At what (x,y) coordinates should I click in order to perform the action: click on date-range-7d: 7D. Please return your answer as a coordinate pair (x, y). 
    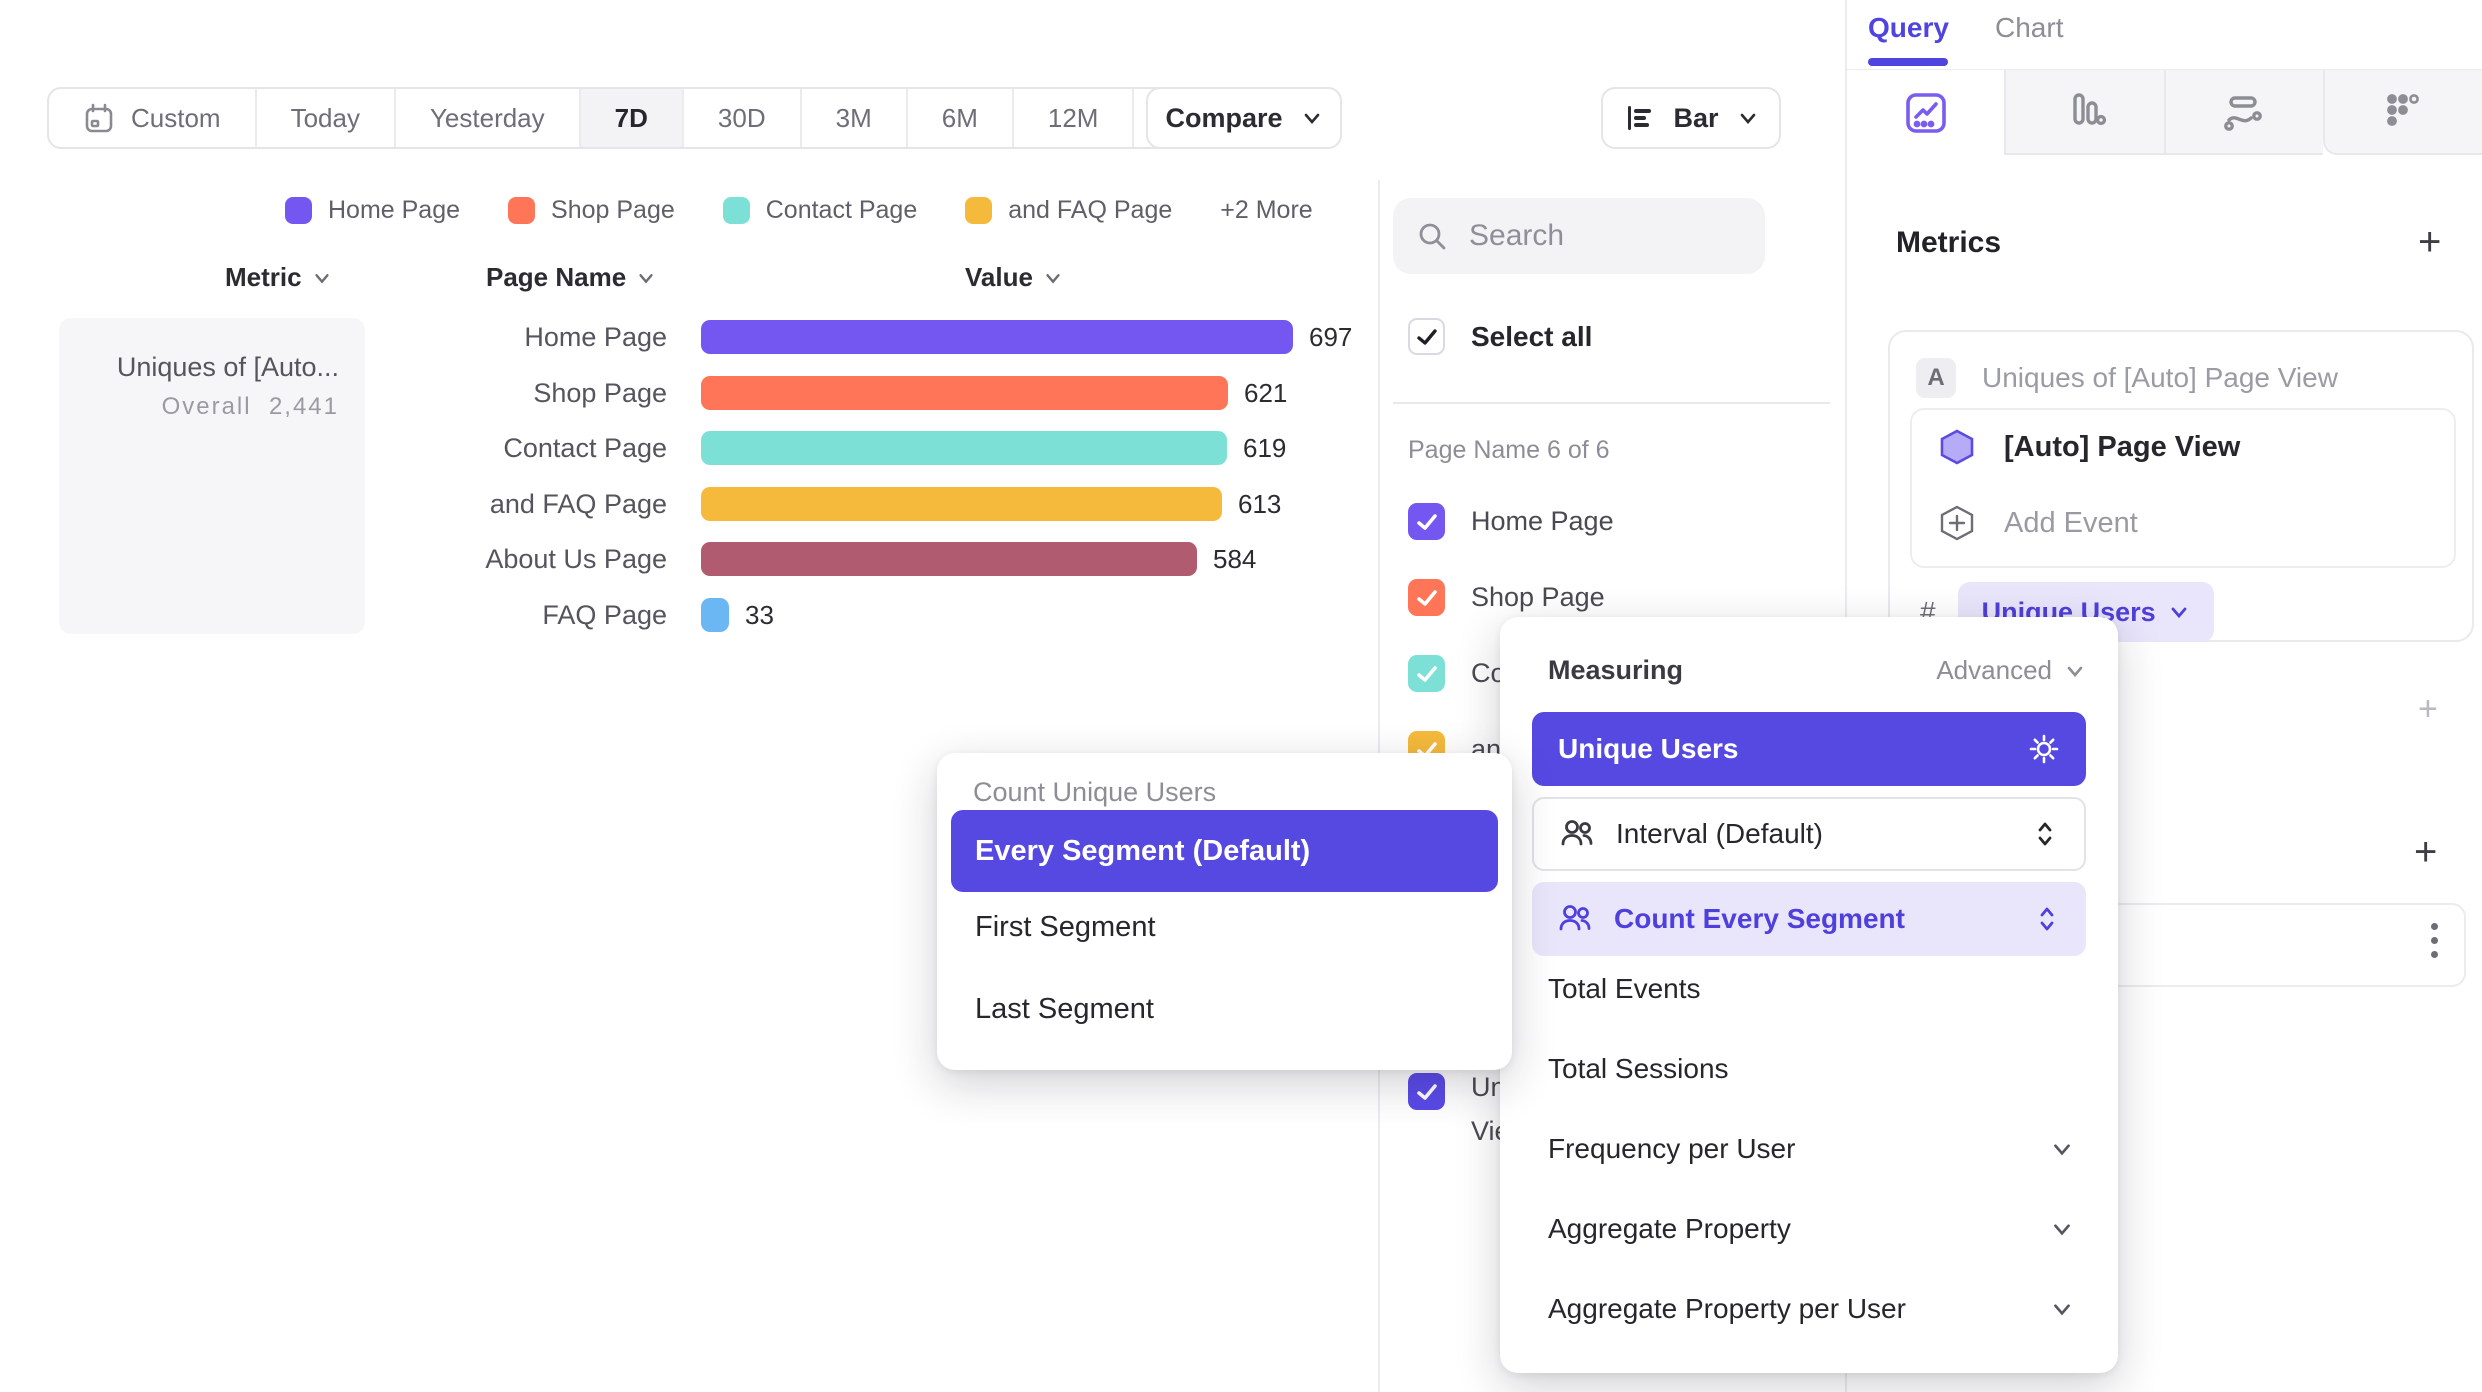
    Looking at the image, I should click on (632, 118).